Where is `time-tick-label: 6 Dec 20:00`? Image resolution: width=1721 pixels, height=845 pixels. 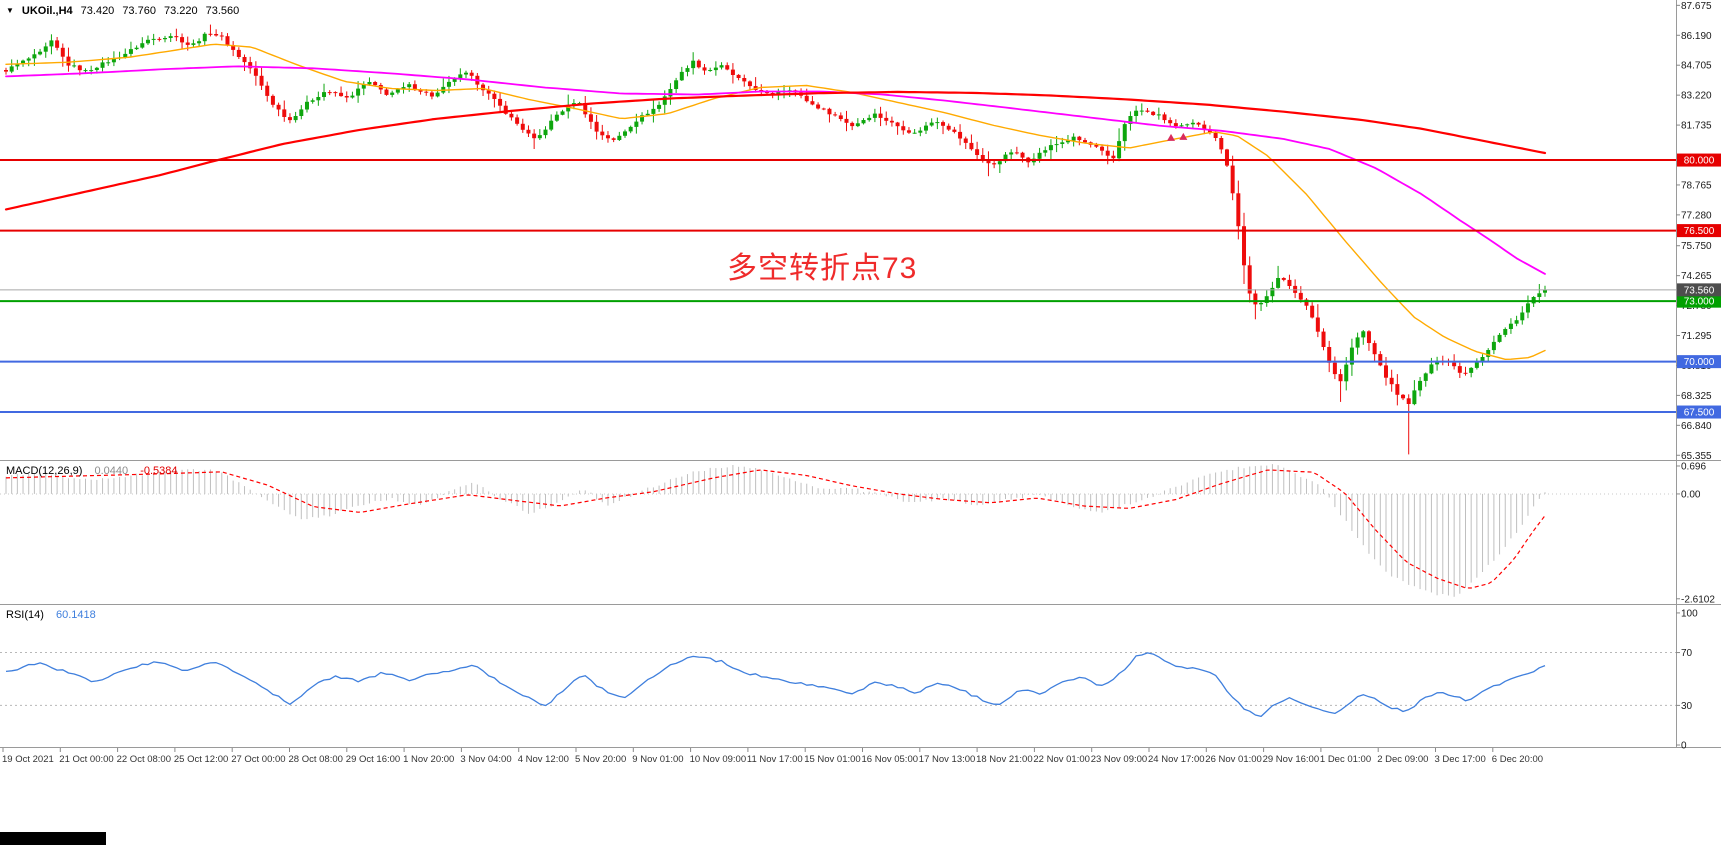 time-tick-label: 6 Dec 20:00 is located at coordinates (1517, 759).